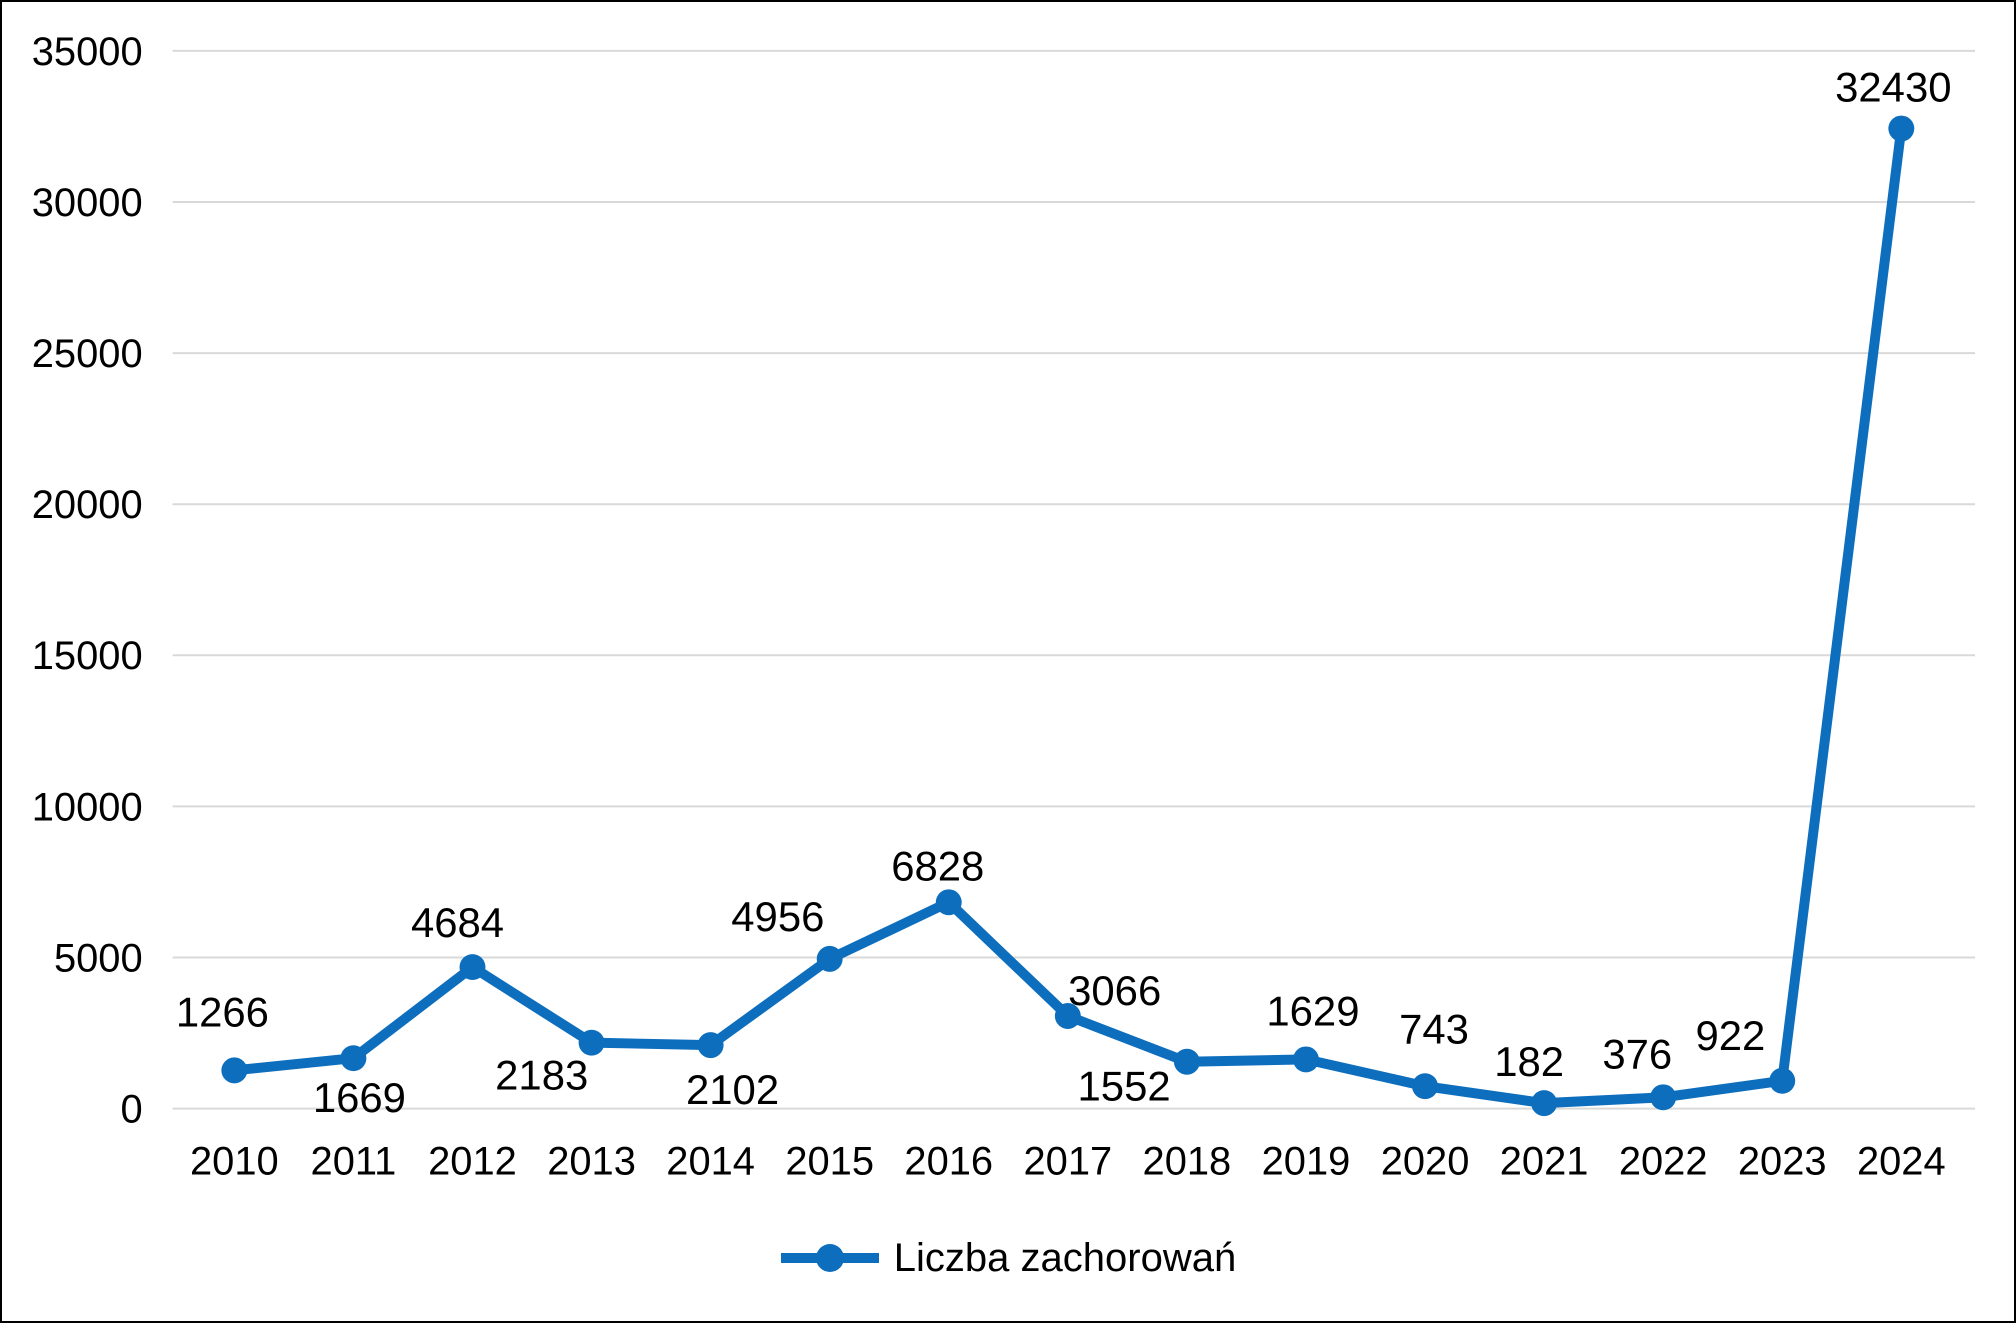  What do you see at coordinates (710, 1161) in the screenshot?
I see `x-tick-label: 2014` at bounding box center [710, 1161].